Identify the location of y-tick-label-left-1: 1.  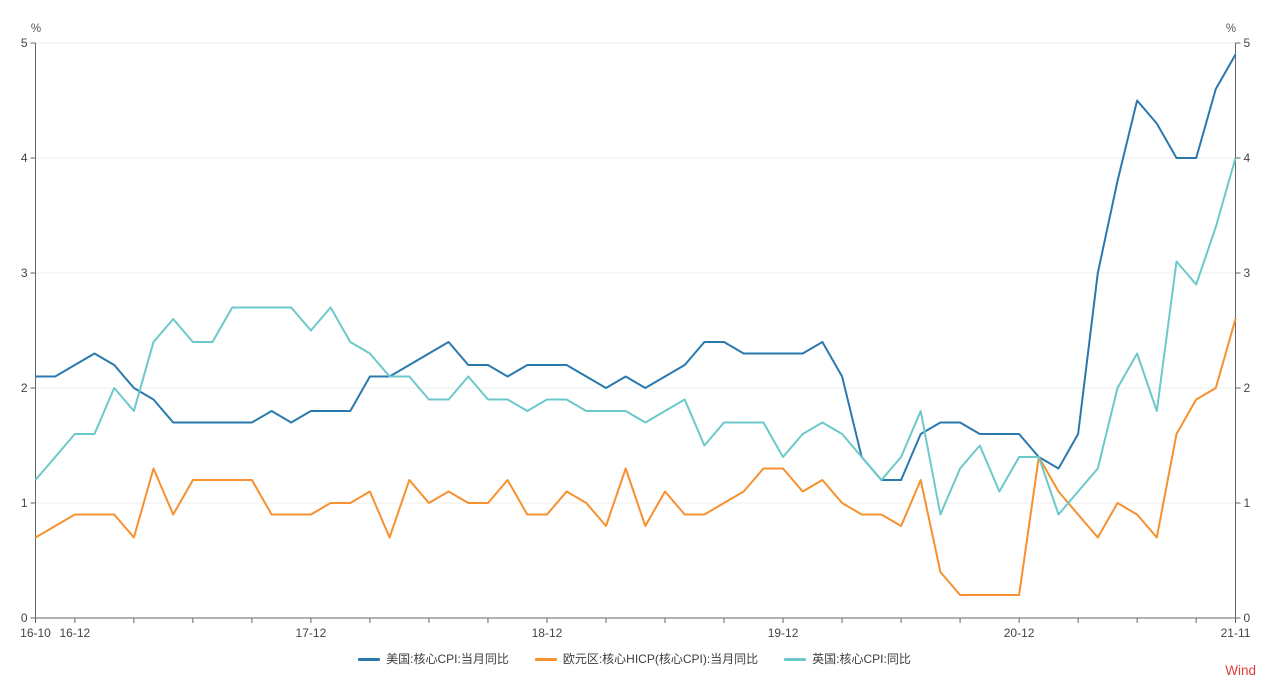
(24, 503).